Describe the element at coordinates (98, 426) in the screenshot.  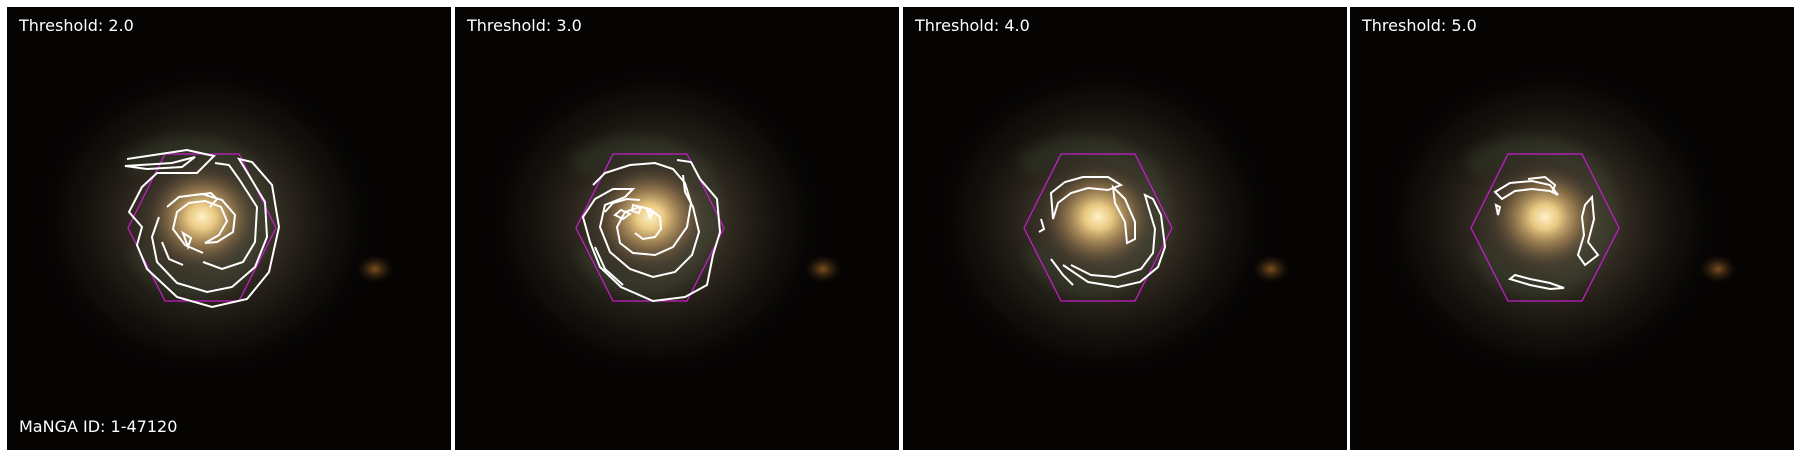
I see `manga-id-label: MaNGA ID: 1-47120` at that location.